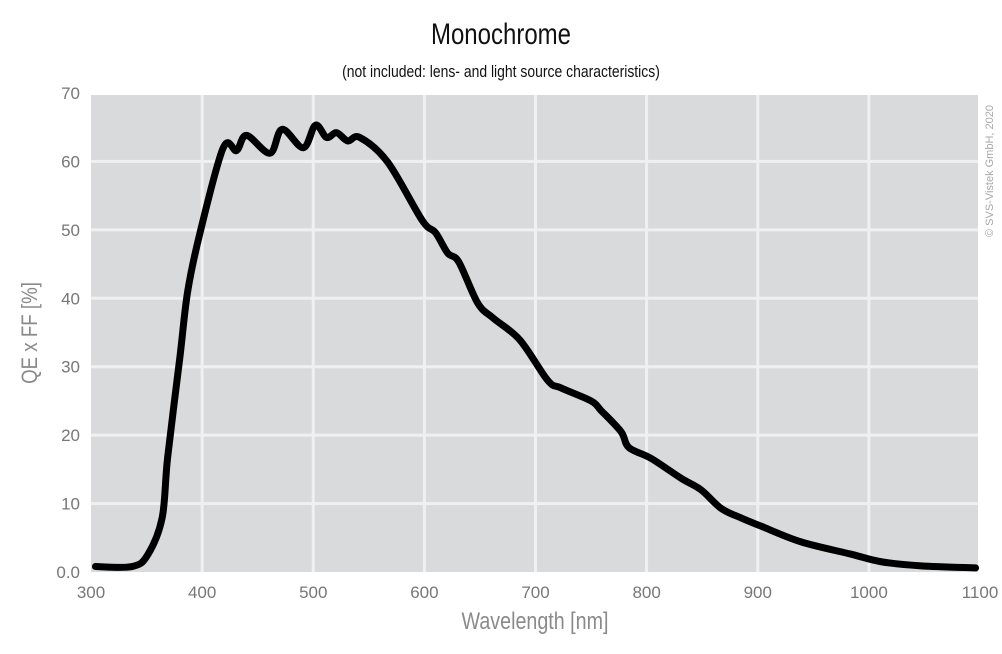 The image size is (1002, 654). Describe the element at coordinates (202, 592) in the screenshot. I see `x-tick-label: 400` at that location.